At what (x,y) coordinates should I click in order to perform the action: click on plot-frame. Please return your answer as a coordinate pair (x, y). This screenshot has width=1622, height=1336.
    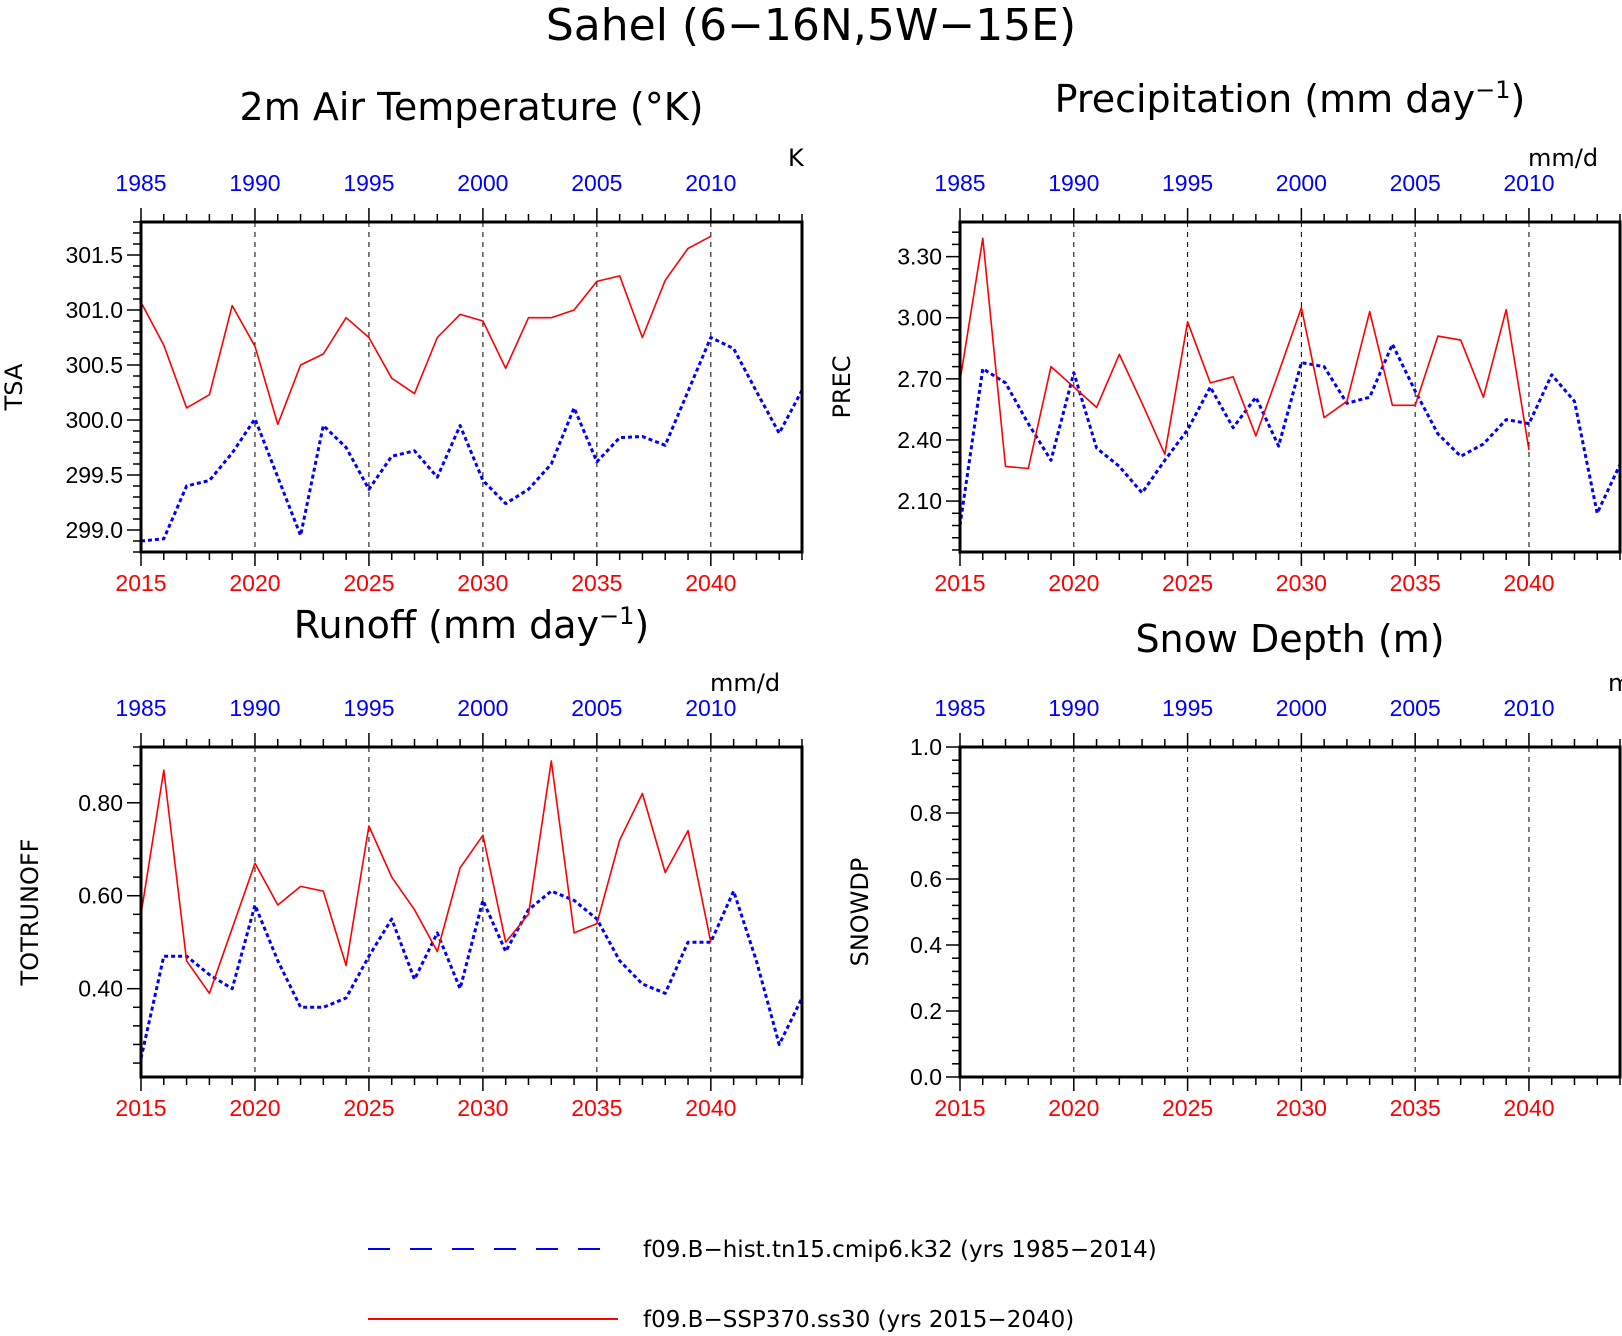
    Looking at the image, I should click on (471, 387).